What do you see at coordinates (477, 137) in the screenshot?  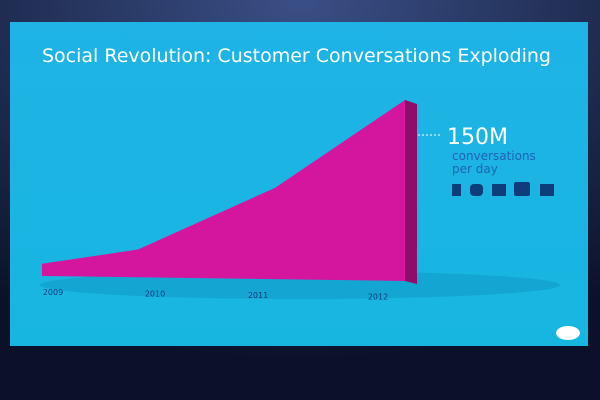 I see `value-label: 150M` at bounding box center [477, 137].